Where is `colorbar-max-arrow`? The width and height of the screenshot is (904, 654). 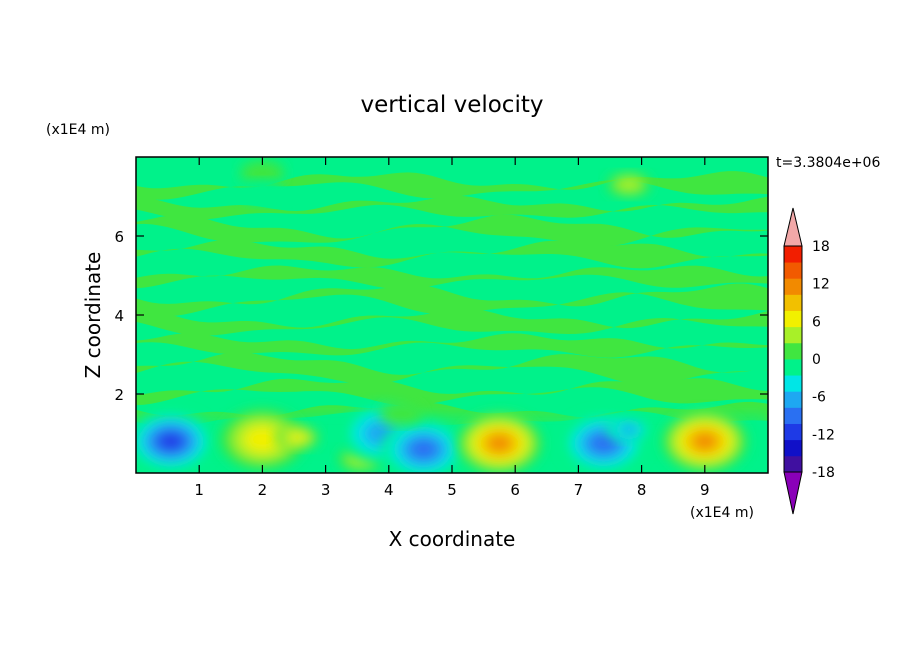 colorbar-max-arrow is located at coordinates (793, 227).